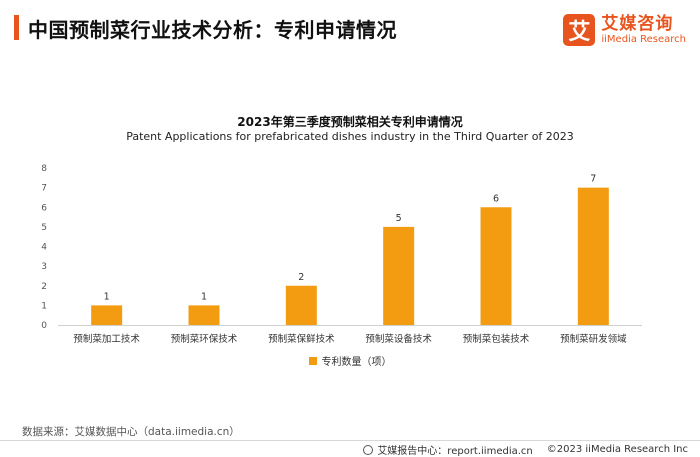 This screenshot has height=457, width=700. Describe the element at coordinates (643, 39) in the screenshot. I see `brand-name-en: iiMedia Research` at that location.